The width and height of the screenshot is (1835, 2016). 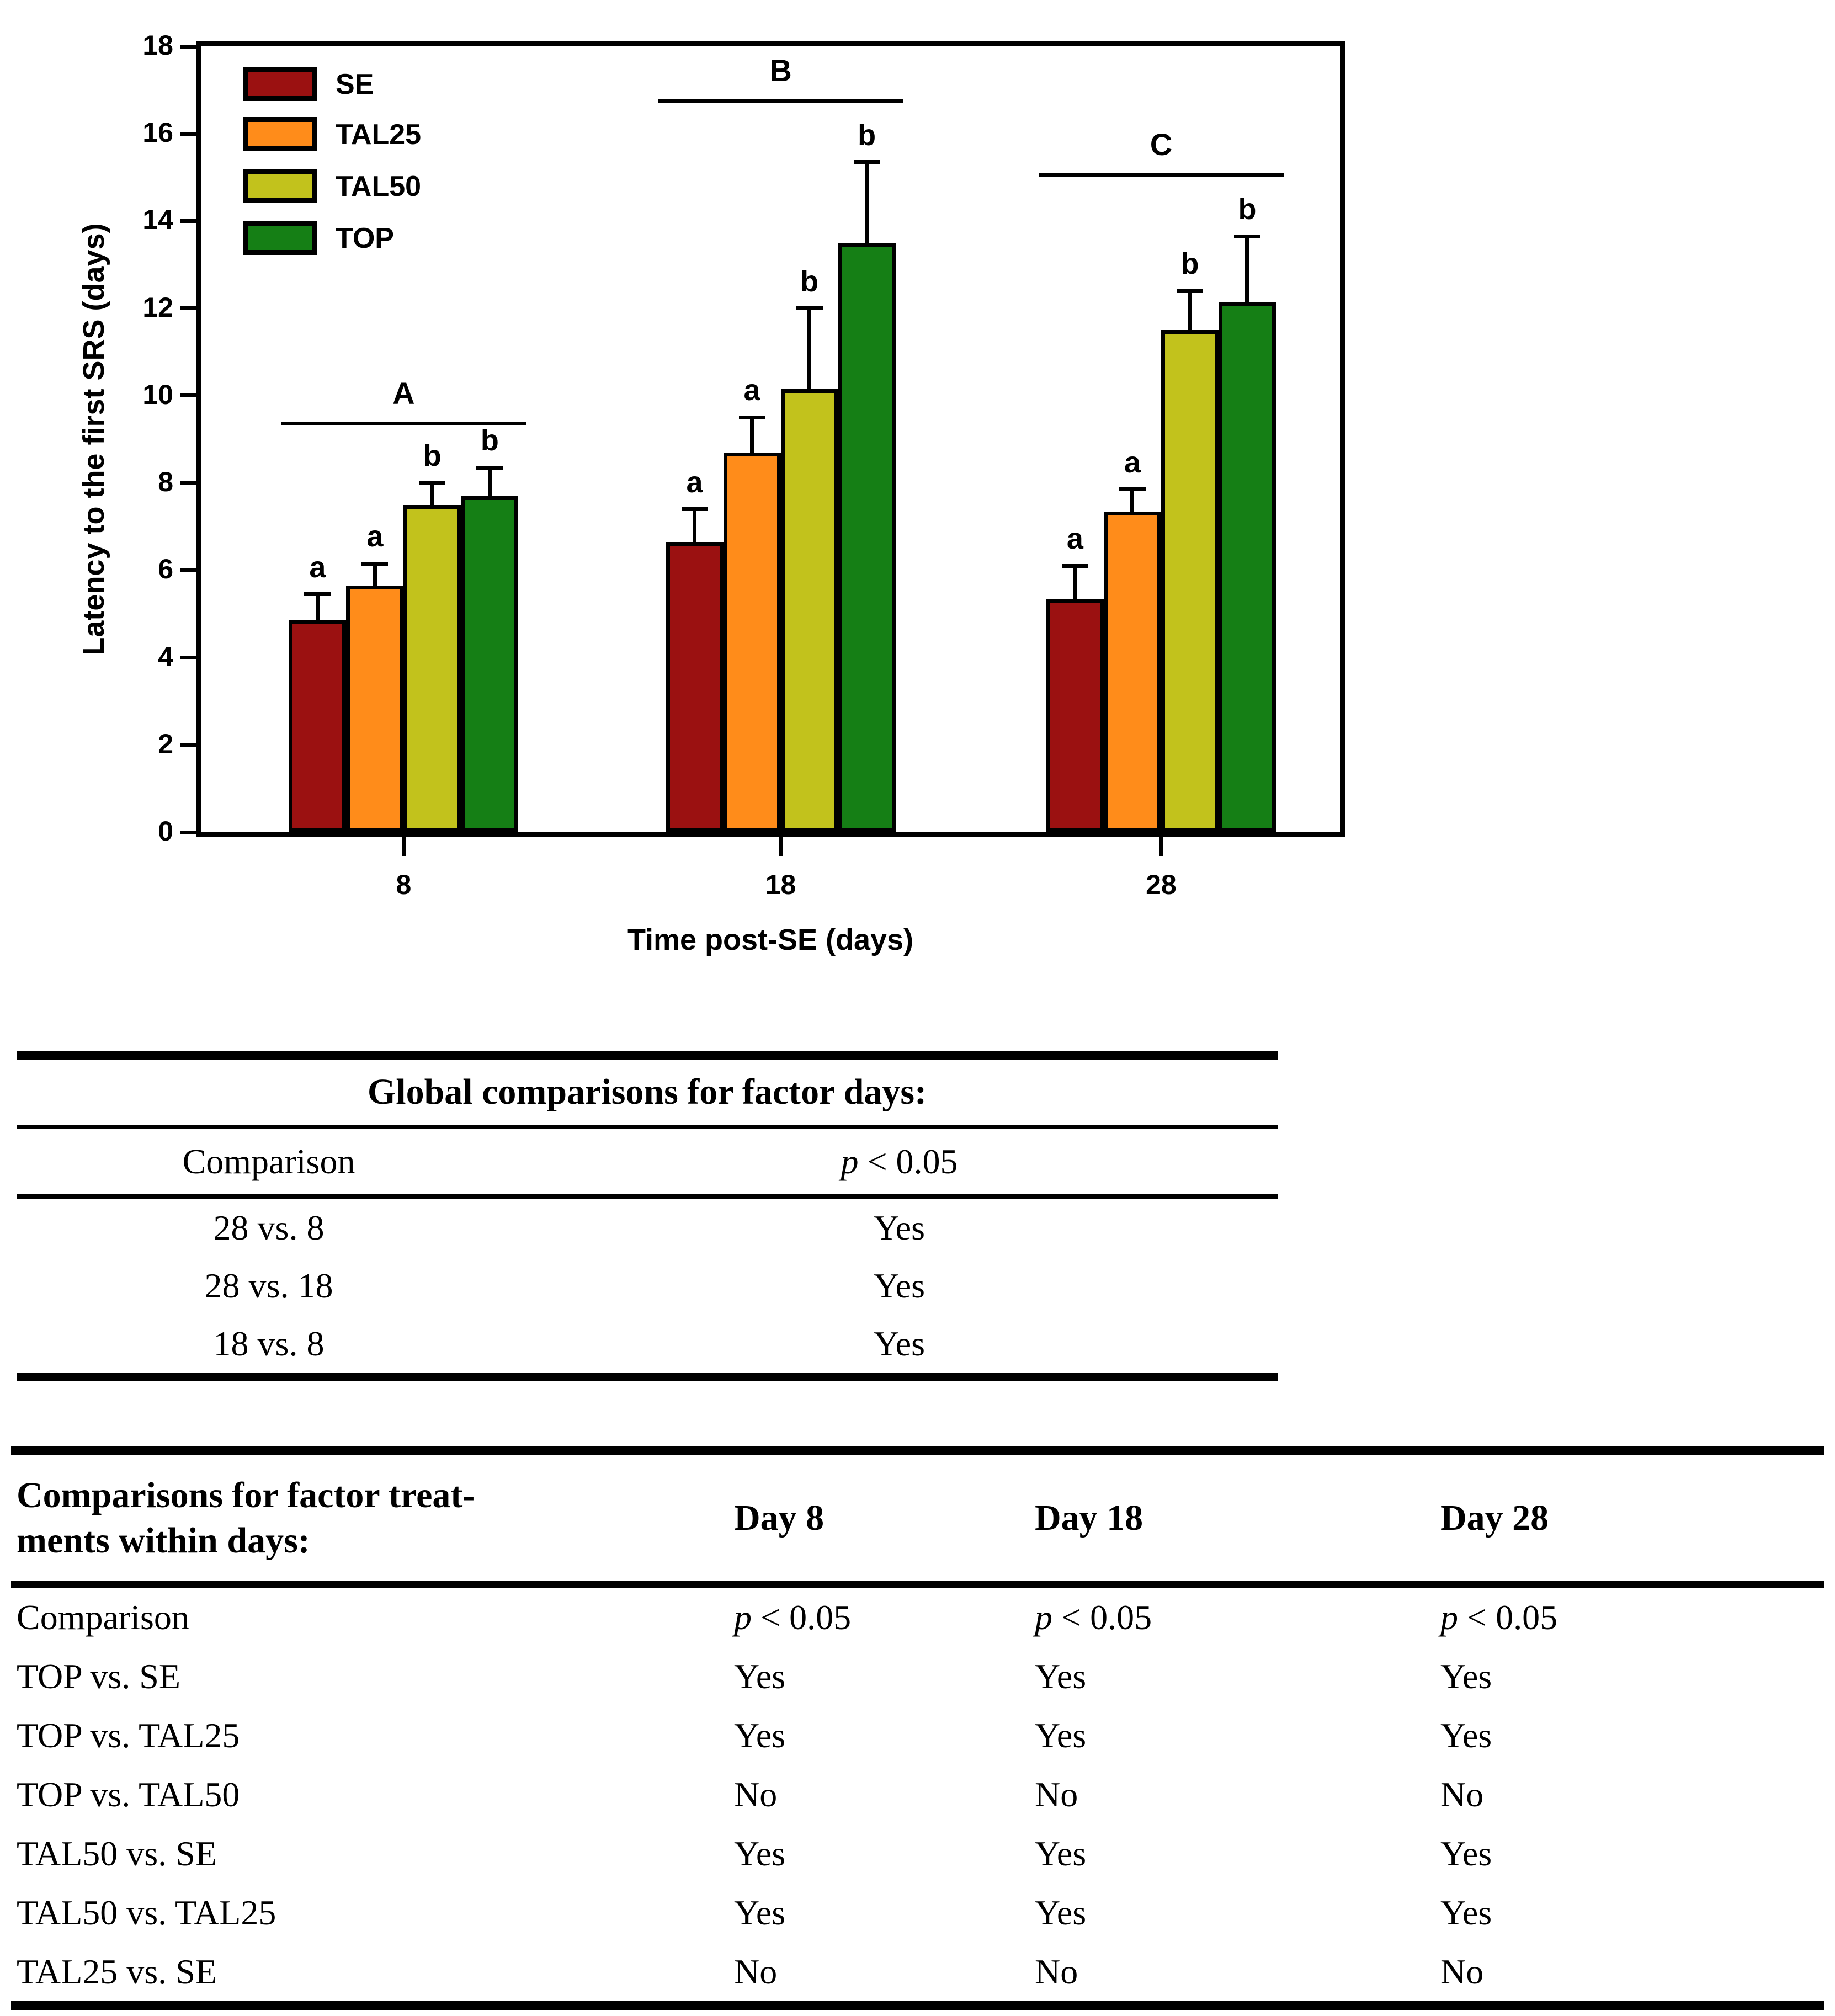 I want to click on y-tick-label: 0, so click(x=165, y=831).